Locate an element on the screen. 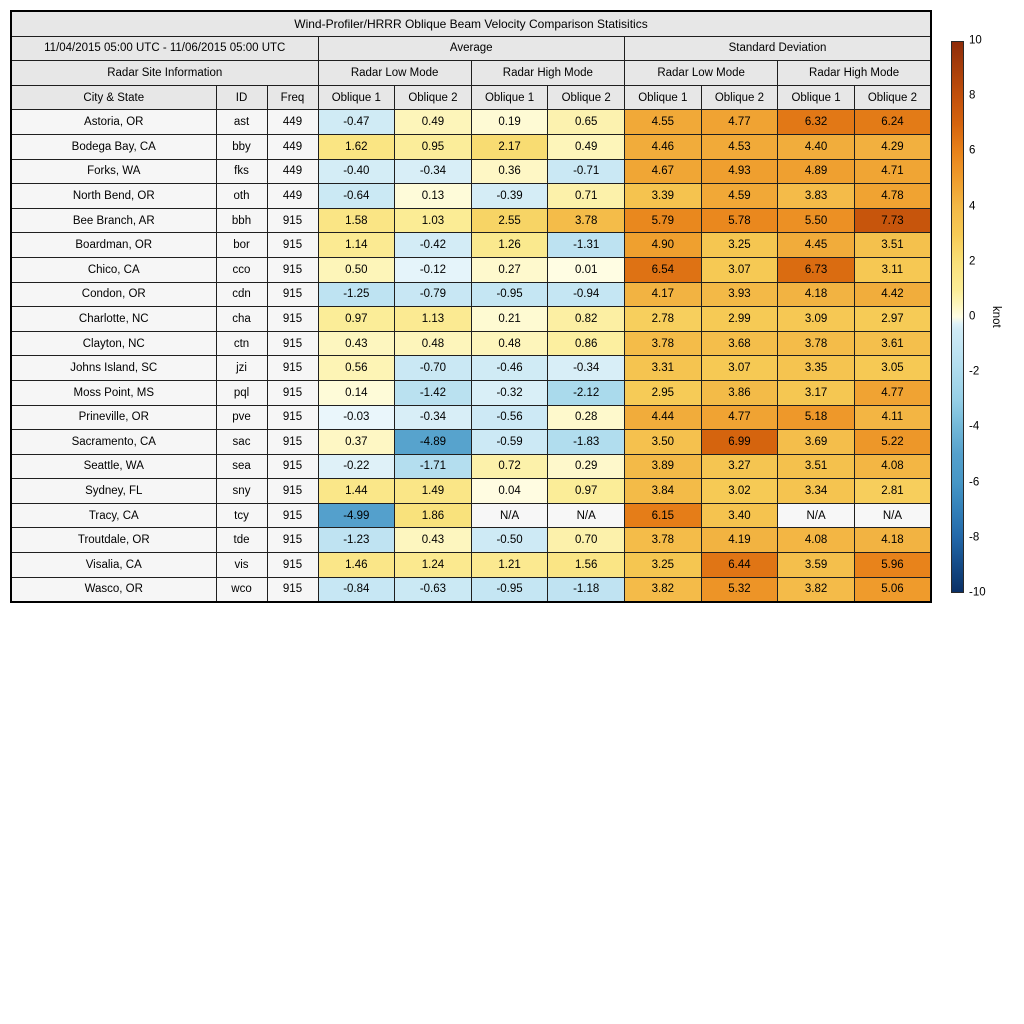  city-cell: Prineville, OR is located at coordinates (113, 417).